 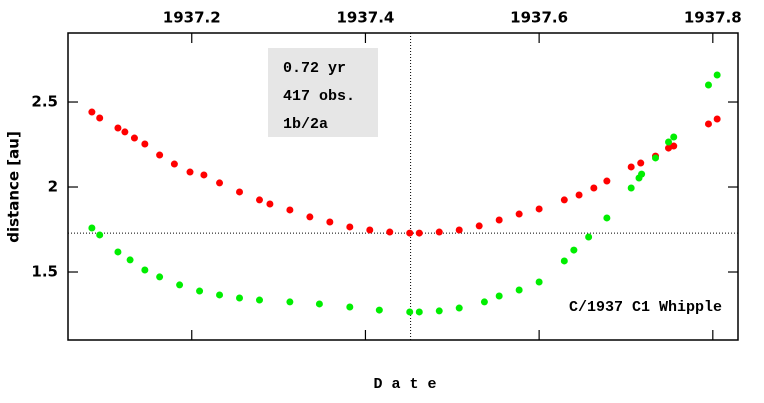 What do you see at coordinates (192, 18) in the screenshot?
I see `x-tick-label: 1937.2` at bounding box center [192, 18].